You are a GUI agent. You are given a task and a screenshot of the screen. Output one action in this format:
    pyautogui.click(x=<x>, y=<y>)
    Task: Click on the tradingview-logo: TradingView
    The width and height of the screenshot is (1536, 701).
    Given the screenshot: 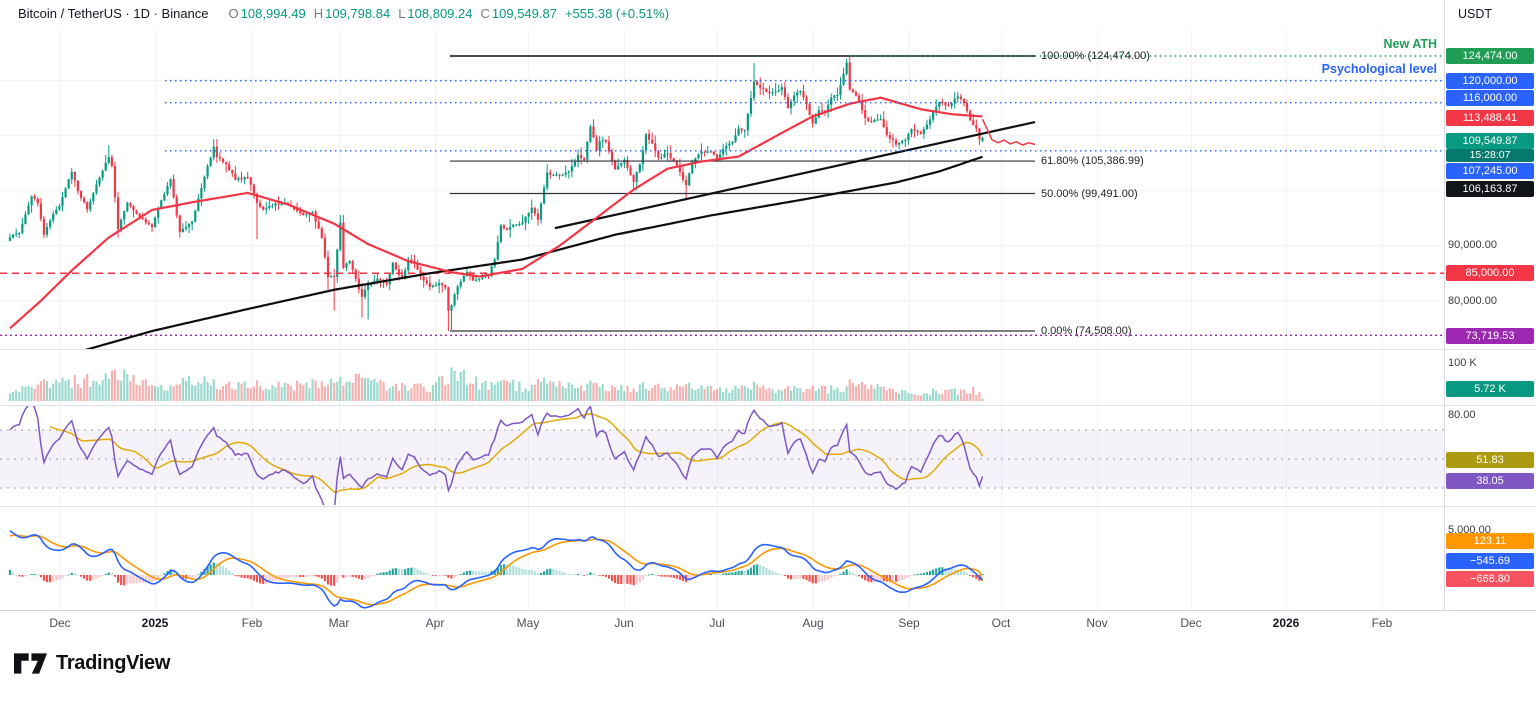 What is the action you would take?
    pyautogui.click(x=92, y=663)
    